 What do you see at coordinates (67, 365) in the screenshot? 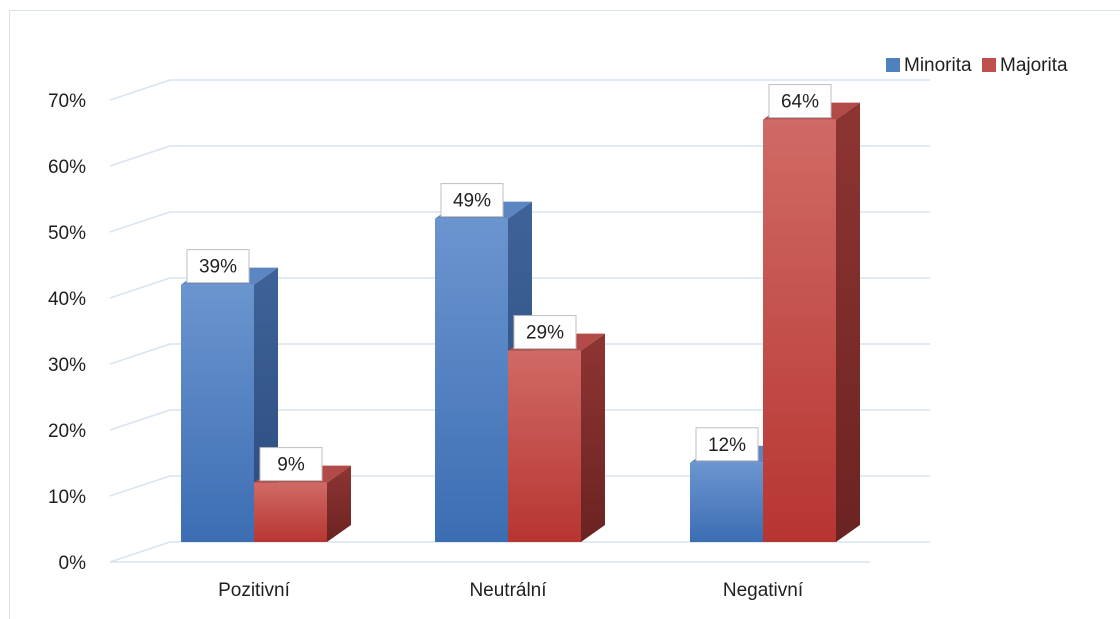
I see `y-tick-label: 30%` at bounding box center [67, 365].